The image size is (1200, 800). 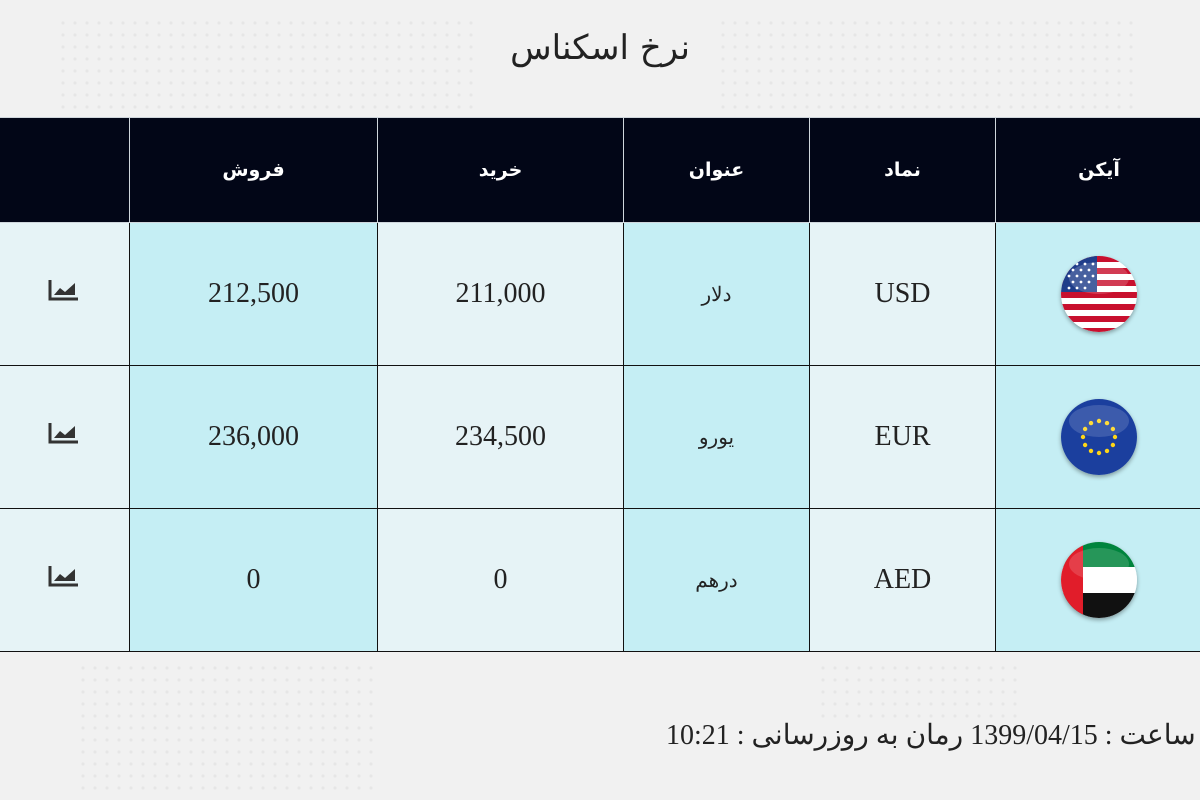 I want to click on uae-flag-icon, so click(x=1099, y=580).